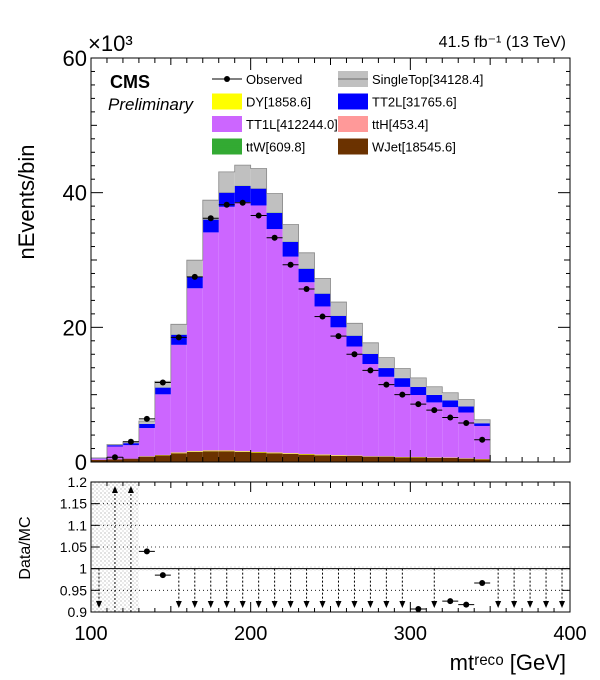  What do you see at coordinates (110, 43) in the screenshot?
I see `y-exponent-label: ×10³` at bounding box center [110, 43].